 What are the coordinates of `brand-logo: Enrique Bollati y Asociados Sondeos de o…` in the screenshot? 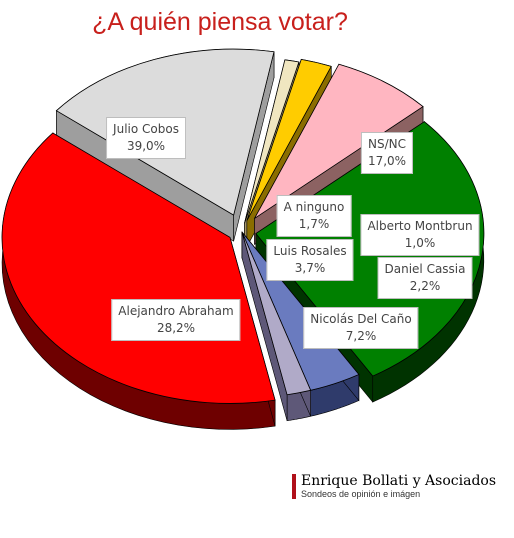 It's located at (394, 486).